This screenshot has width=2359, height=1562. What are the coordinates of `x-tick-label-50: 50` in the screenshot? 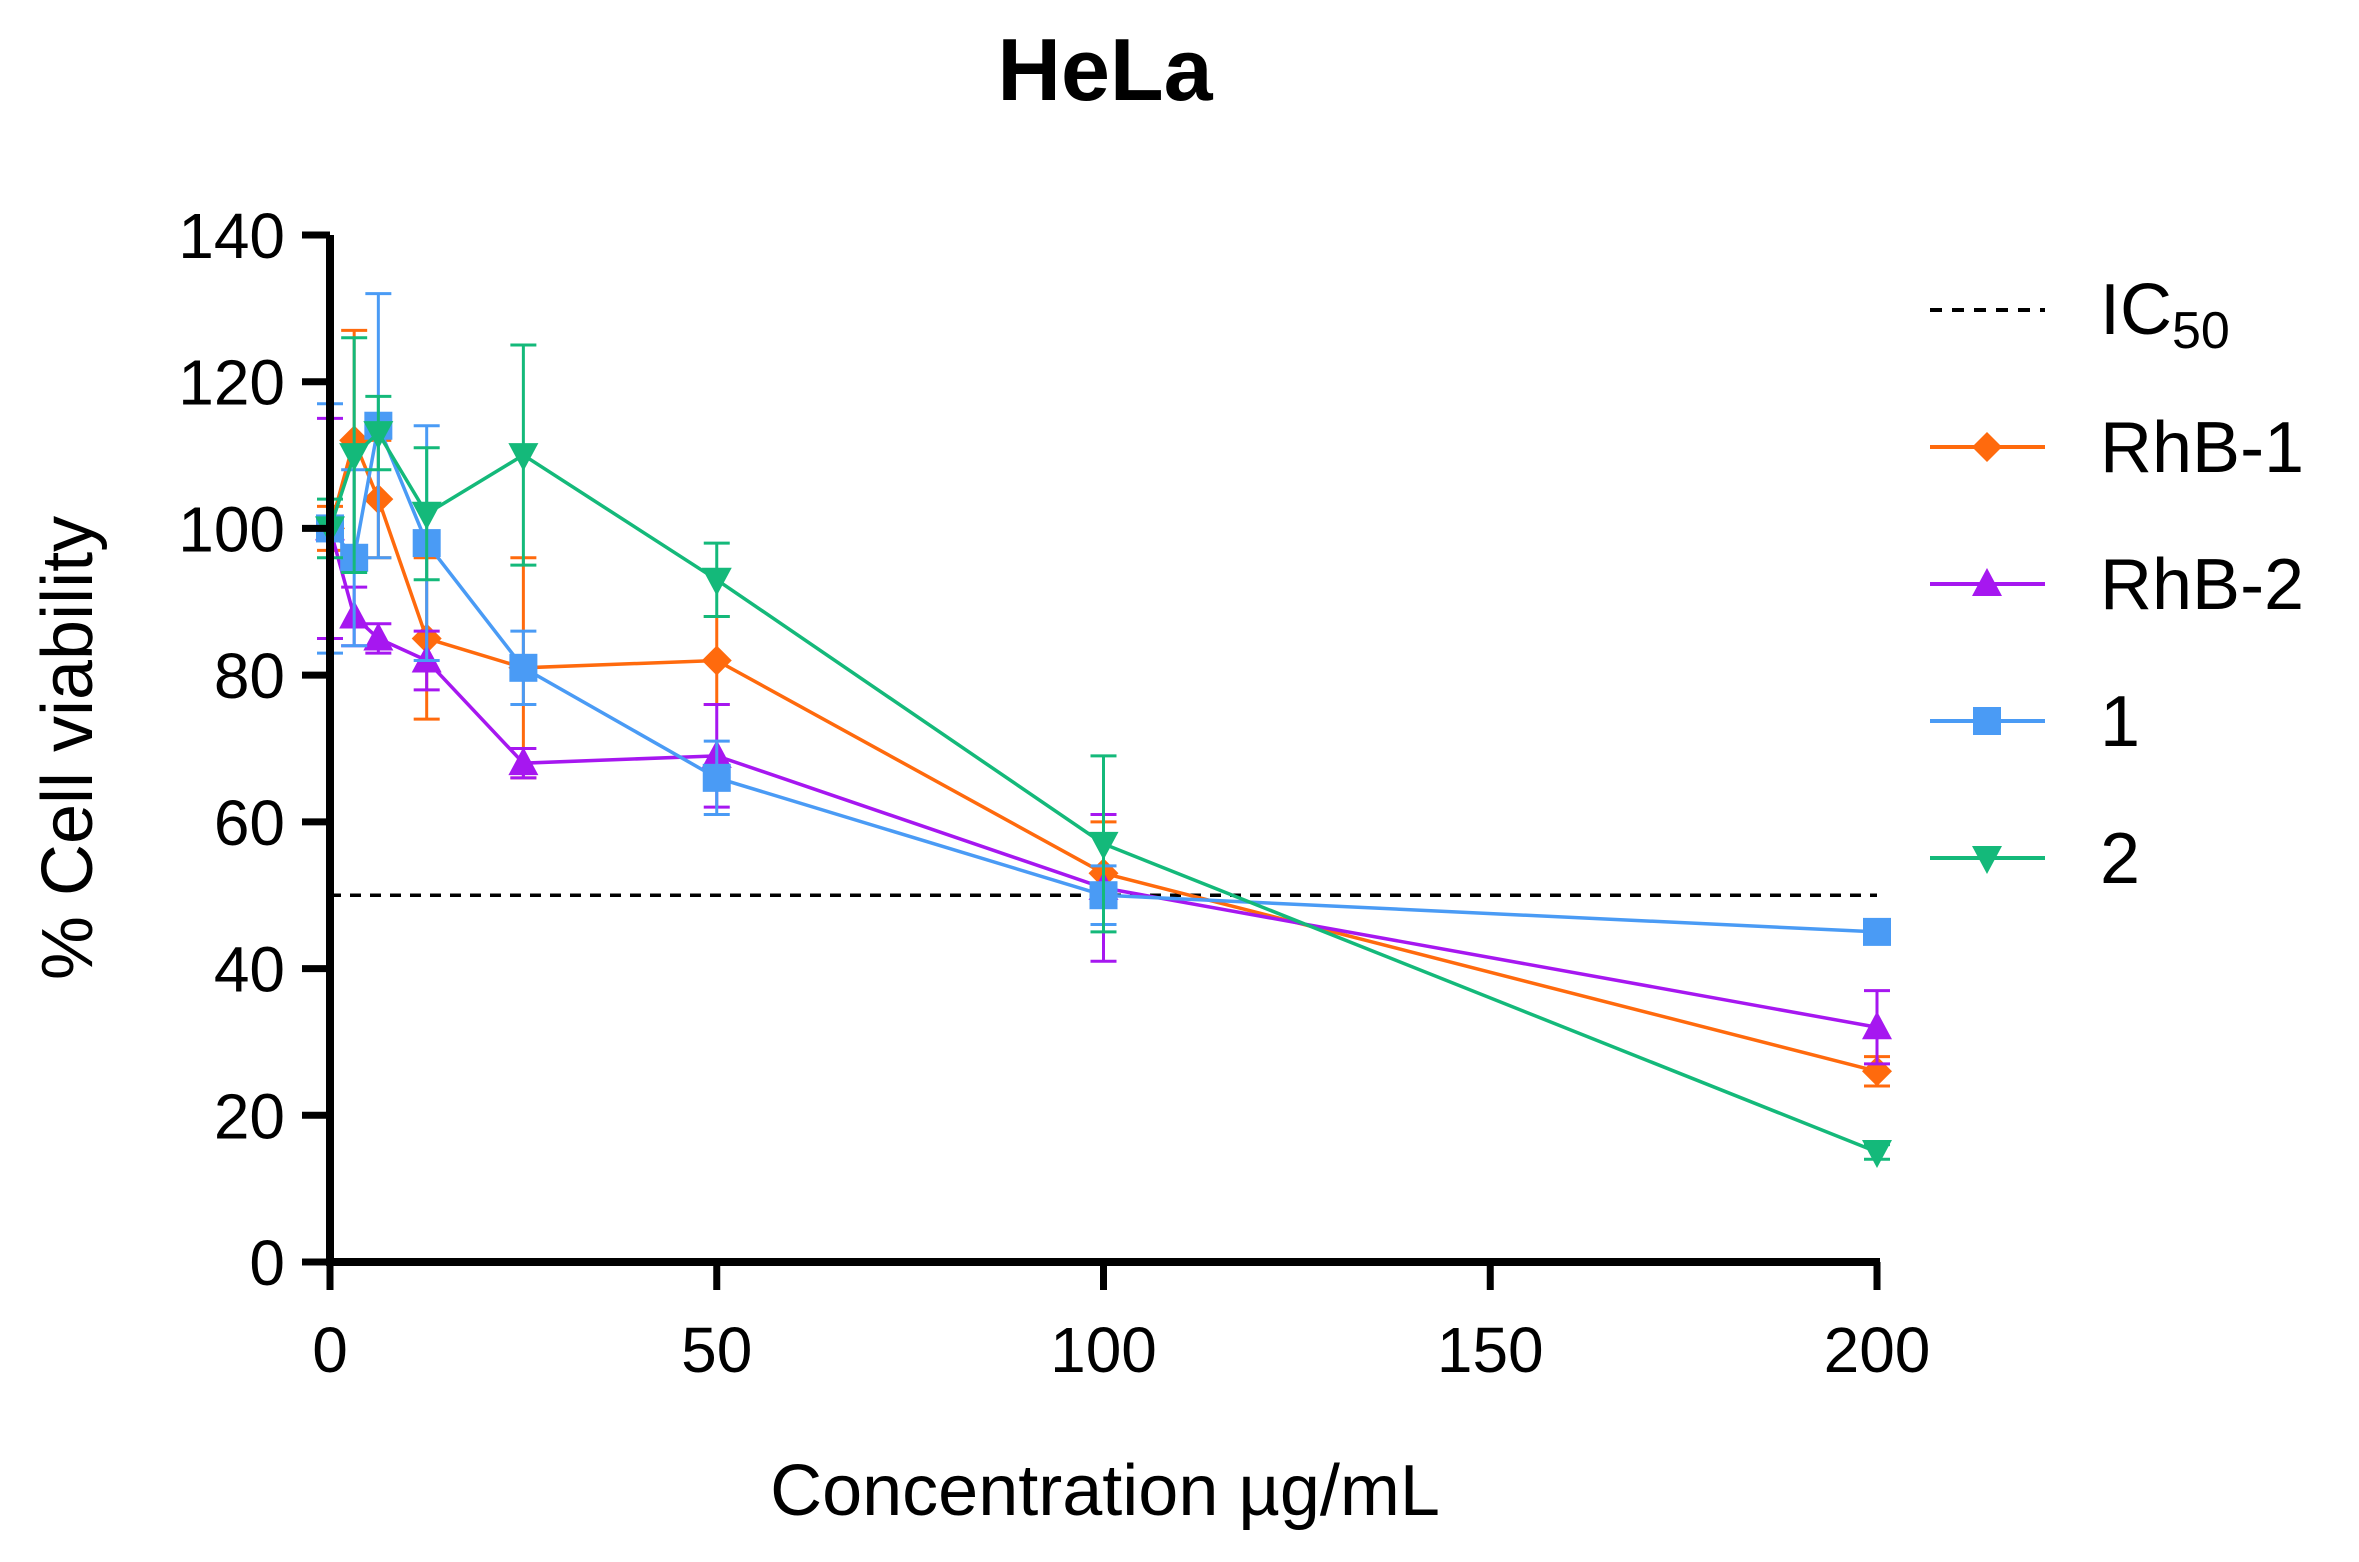 It's located at (716, 1350).